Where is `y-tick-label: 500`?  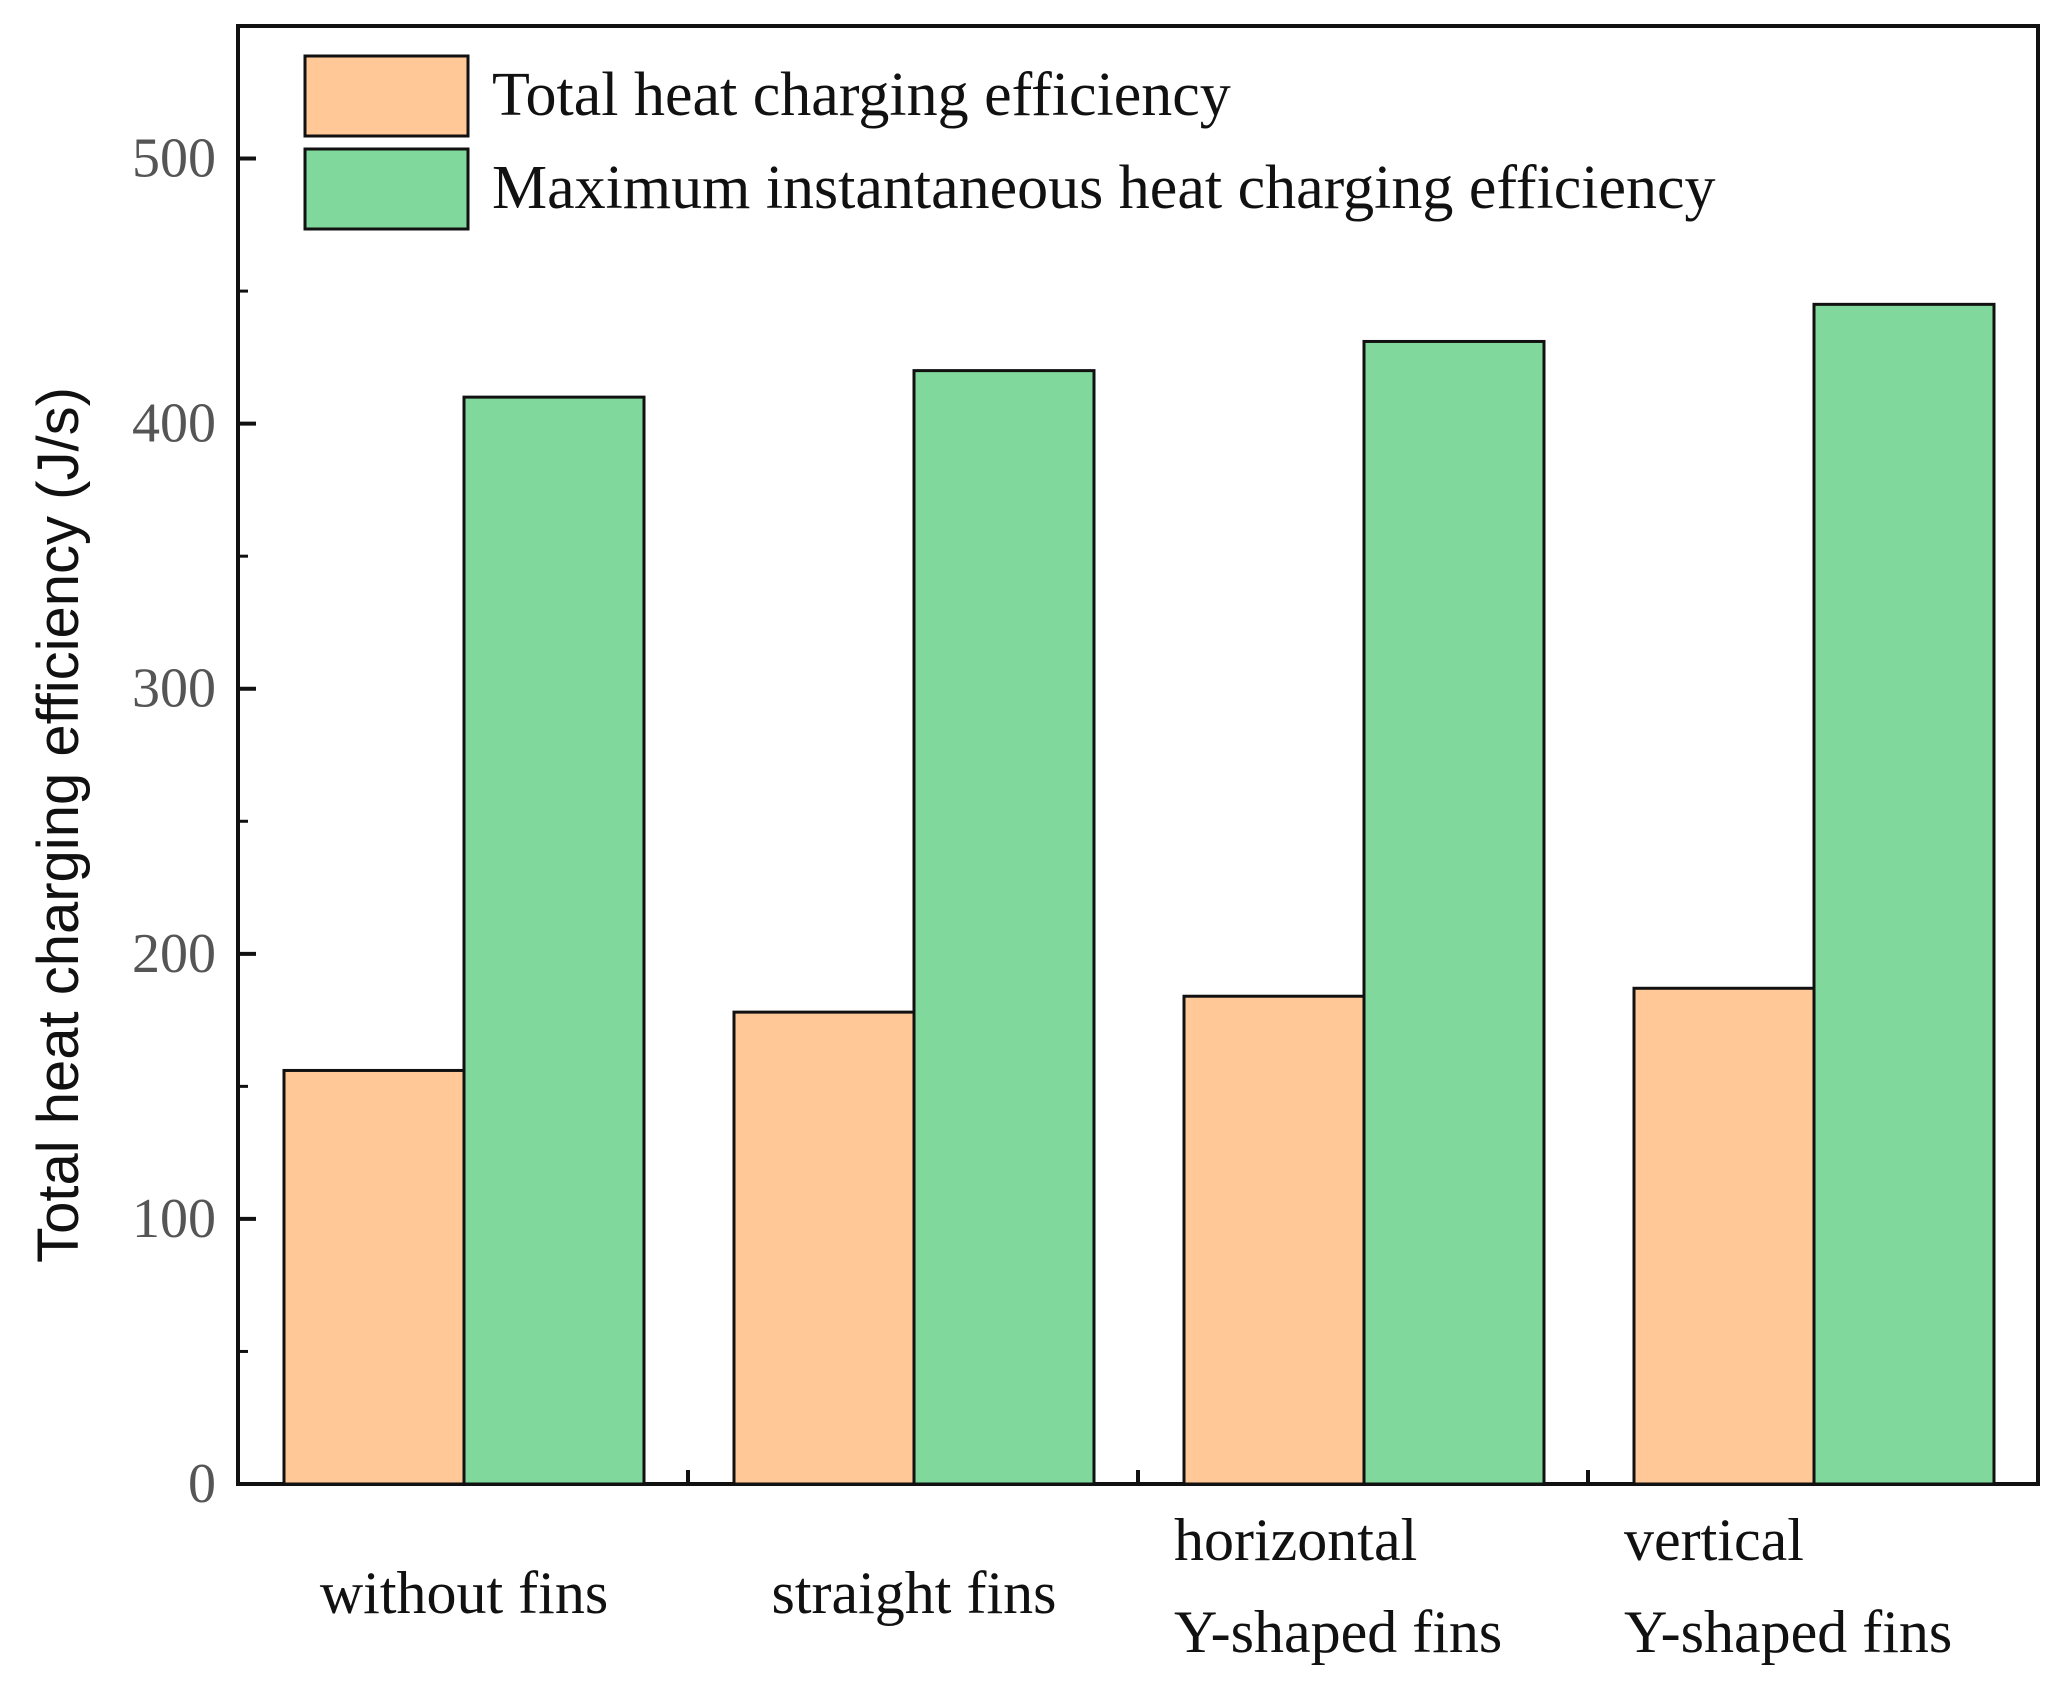
y-tick-label: 500 is located at coordinates (174, 159).